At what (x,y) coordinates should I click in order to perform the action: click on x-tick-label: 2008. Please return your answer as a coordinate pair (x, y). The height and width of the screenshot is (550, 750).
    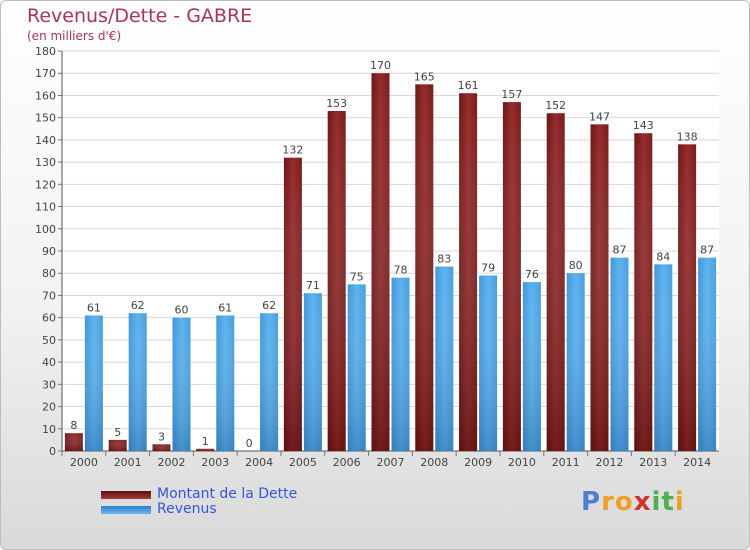
    Looking at the image, I should click on (434, 462).